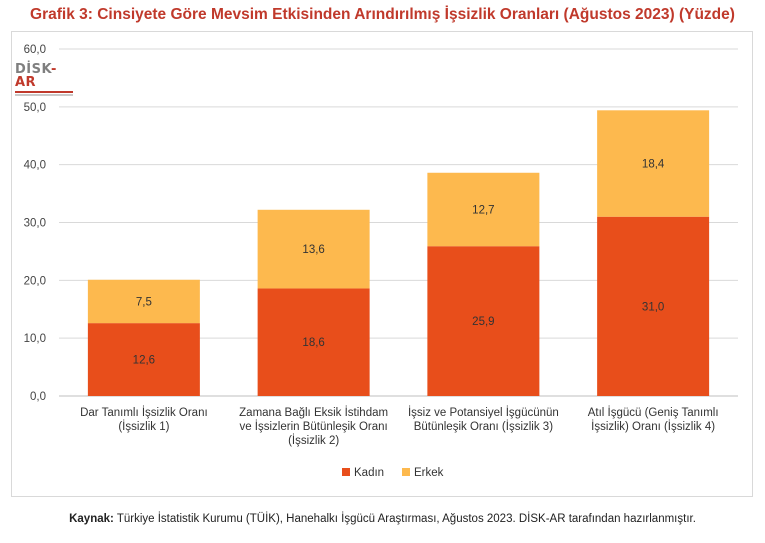 The image size is (765, 543). Describe the element at coordinates (35, 339) in the screenshot. I see `y-tick-label: 10,0` at that location.